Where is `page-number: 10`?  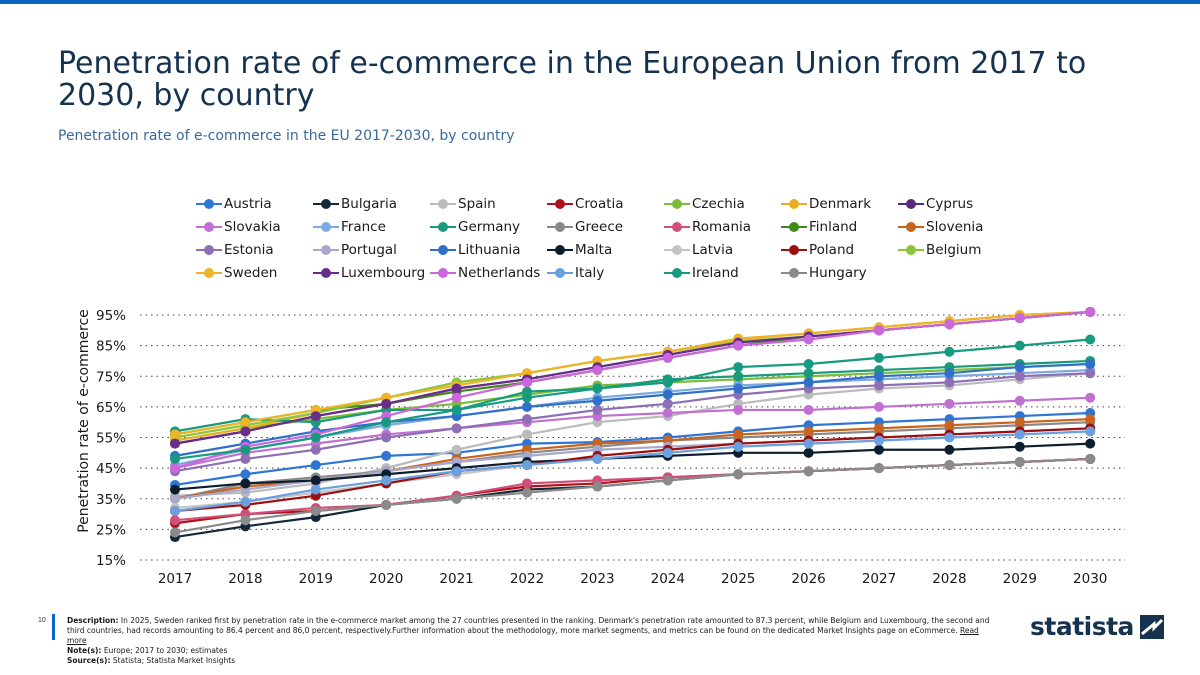 page-number: 10 is located at coordinates (42, 620).